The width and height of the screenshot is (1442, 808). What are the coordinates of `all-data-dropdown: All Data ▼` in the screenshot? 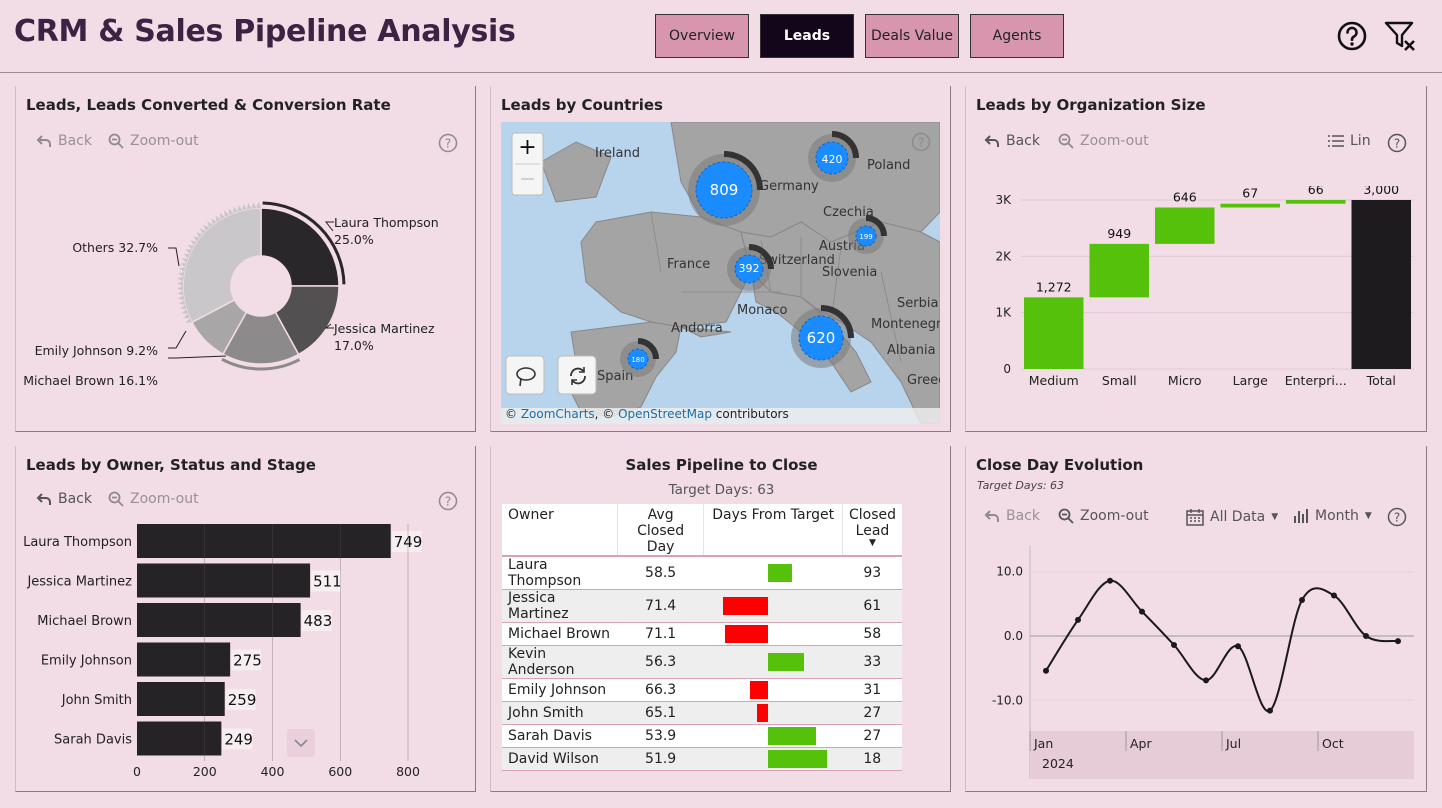 It's located at (1232, 517).